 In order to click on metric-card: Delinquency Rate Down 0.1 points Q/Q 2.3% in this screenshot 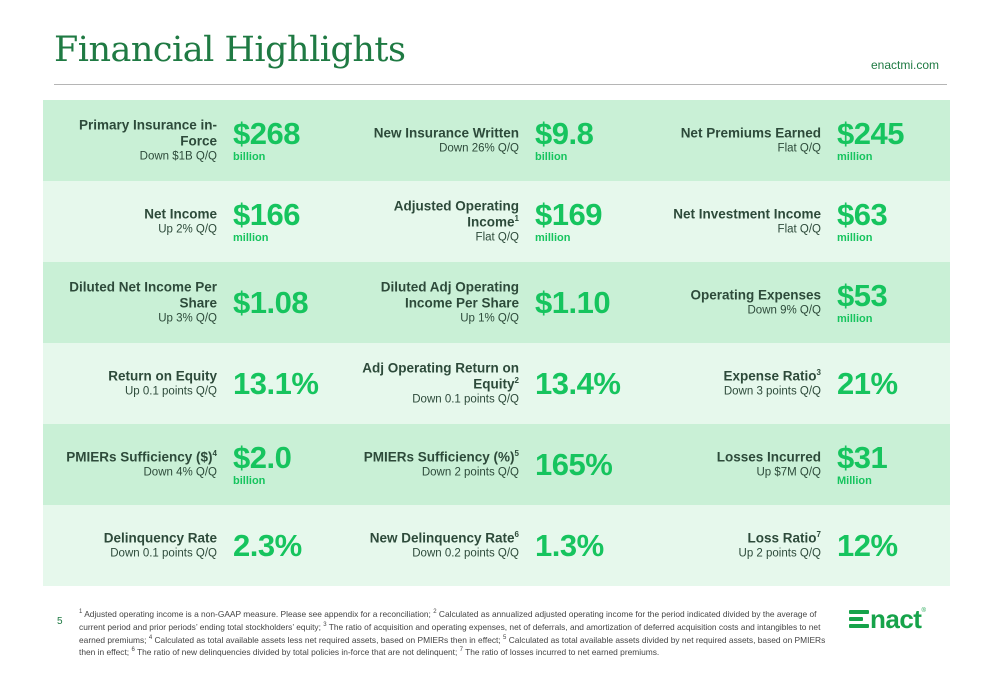, I will do `click(194, 545)`.